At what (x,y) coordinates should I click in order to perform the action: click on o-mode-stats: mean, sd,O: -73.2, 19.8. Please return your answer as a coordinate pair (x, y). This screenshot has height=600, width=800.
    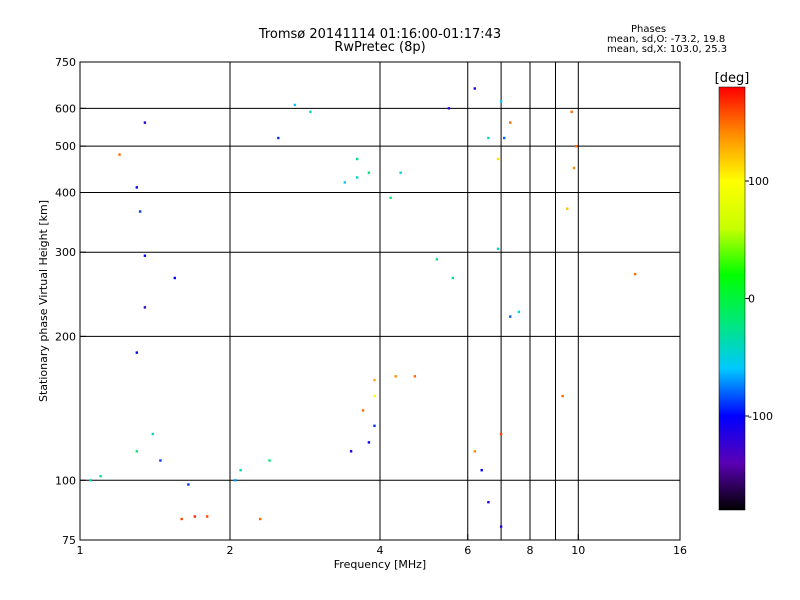
    Looking at the image, I should click on (666, 39).